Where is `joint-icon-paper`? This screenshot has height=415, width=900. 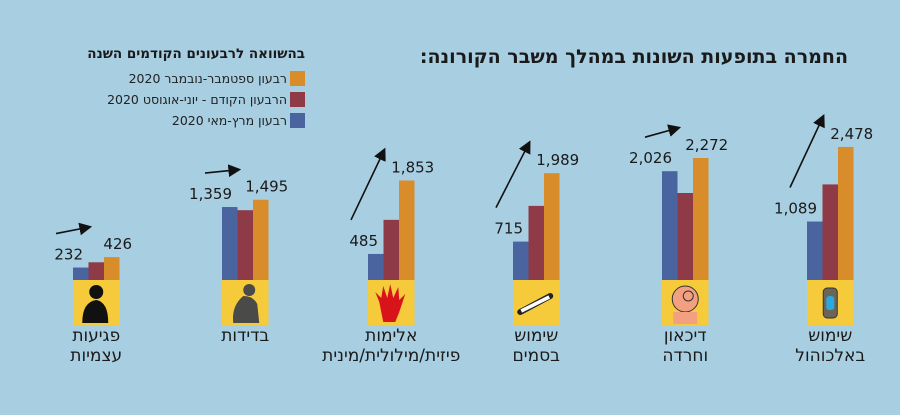
joint-icon-paper is located at coordinates (535, 304).